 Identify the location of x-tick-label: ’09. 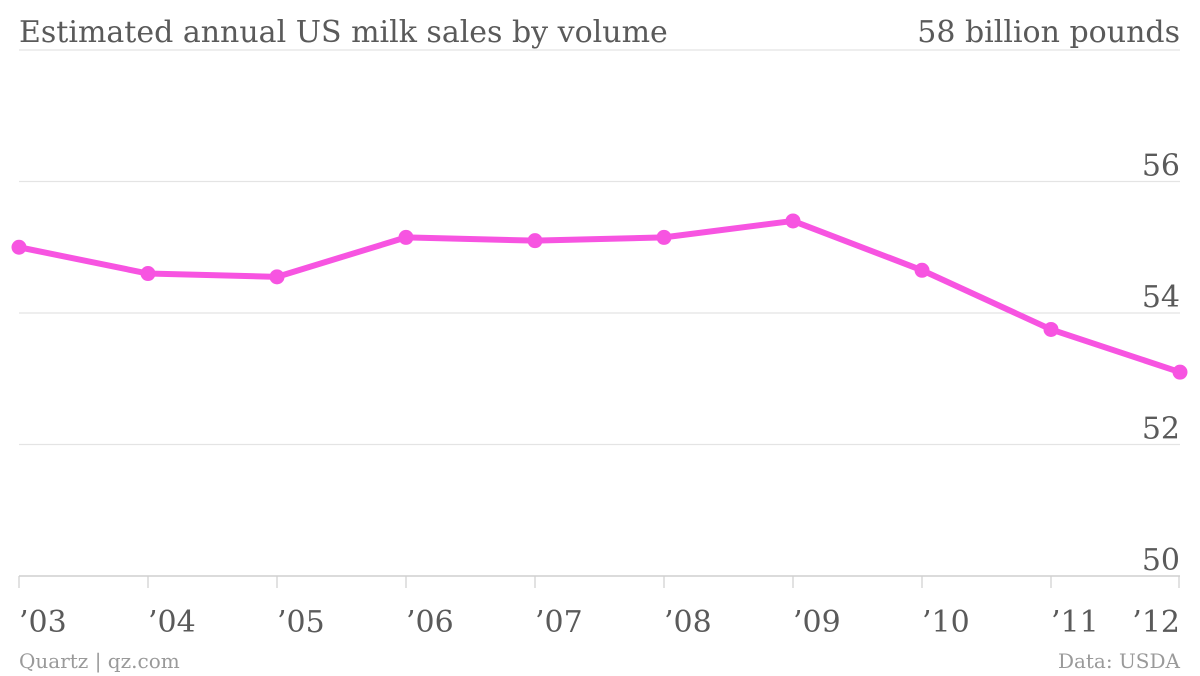
(817, 622).